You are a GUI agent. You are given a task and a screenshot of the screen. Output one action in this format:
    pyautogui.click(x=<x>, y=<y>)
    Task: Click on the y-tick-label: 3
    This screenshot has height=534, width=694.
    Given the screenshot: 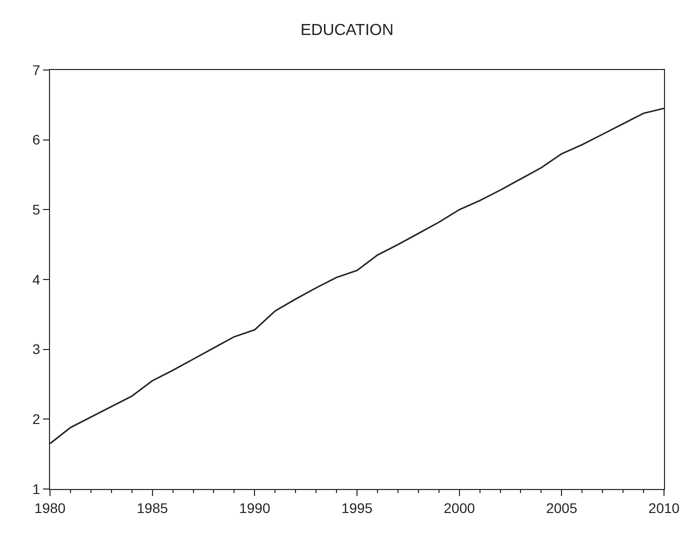 What is the action you would take?
    pyautogui.click(x=36, y=349)
    